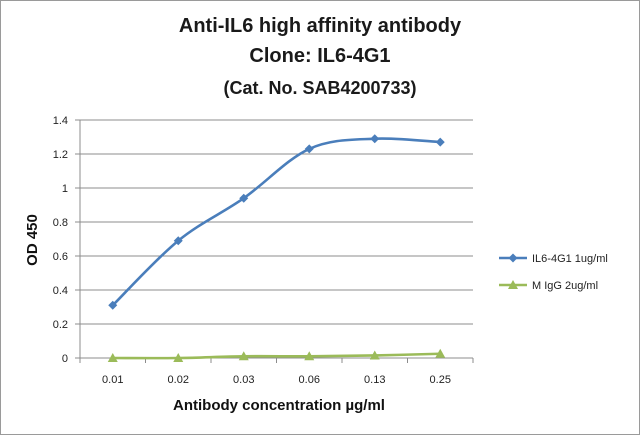 This screenshot has width=640, height=435. What do you see at coordinates (60, 257) in the screenshot?
I see `y-tick-label: 0.6` at bounding box center [60, 257].